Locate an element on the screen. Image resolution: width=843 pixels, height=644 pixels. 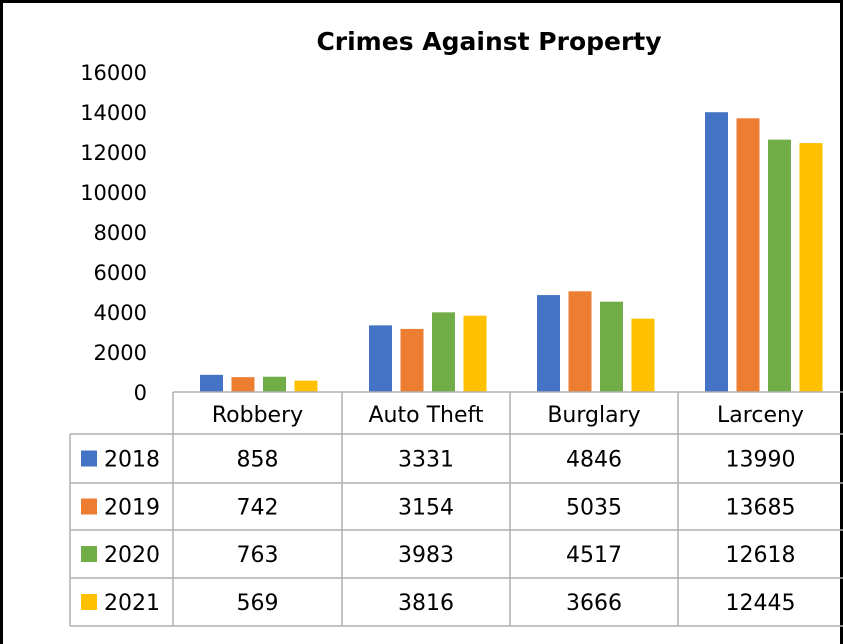
y-axis: 0 2000 4000 6000 8000 10000 12000 14000 16000 is located at coordinates (113, 233).